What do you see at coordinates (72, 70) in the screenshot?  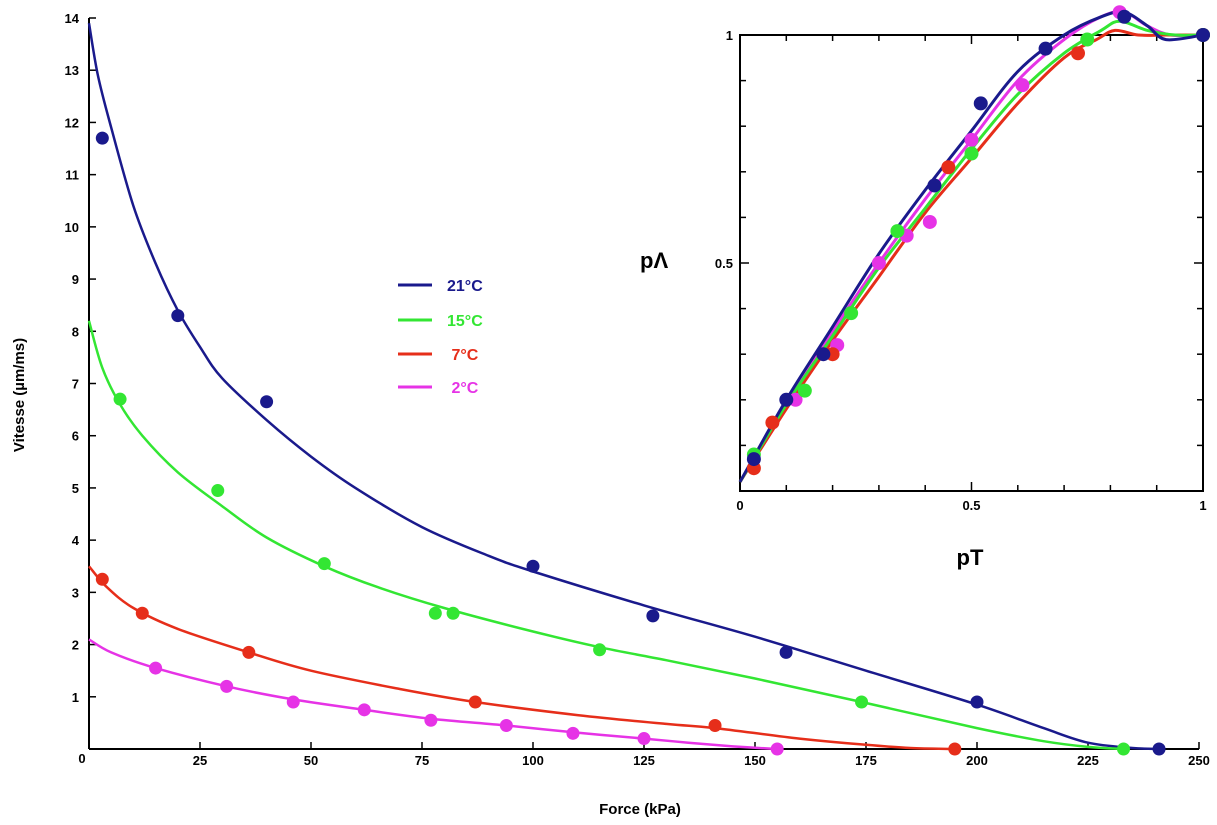 I see `main-y-tick-label: 13` at bounding box center [72, 70].